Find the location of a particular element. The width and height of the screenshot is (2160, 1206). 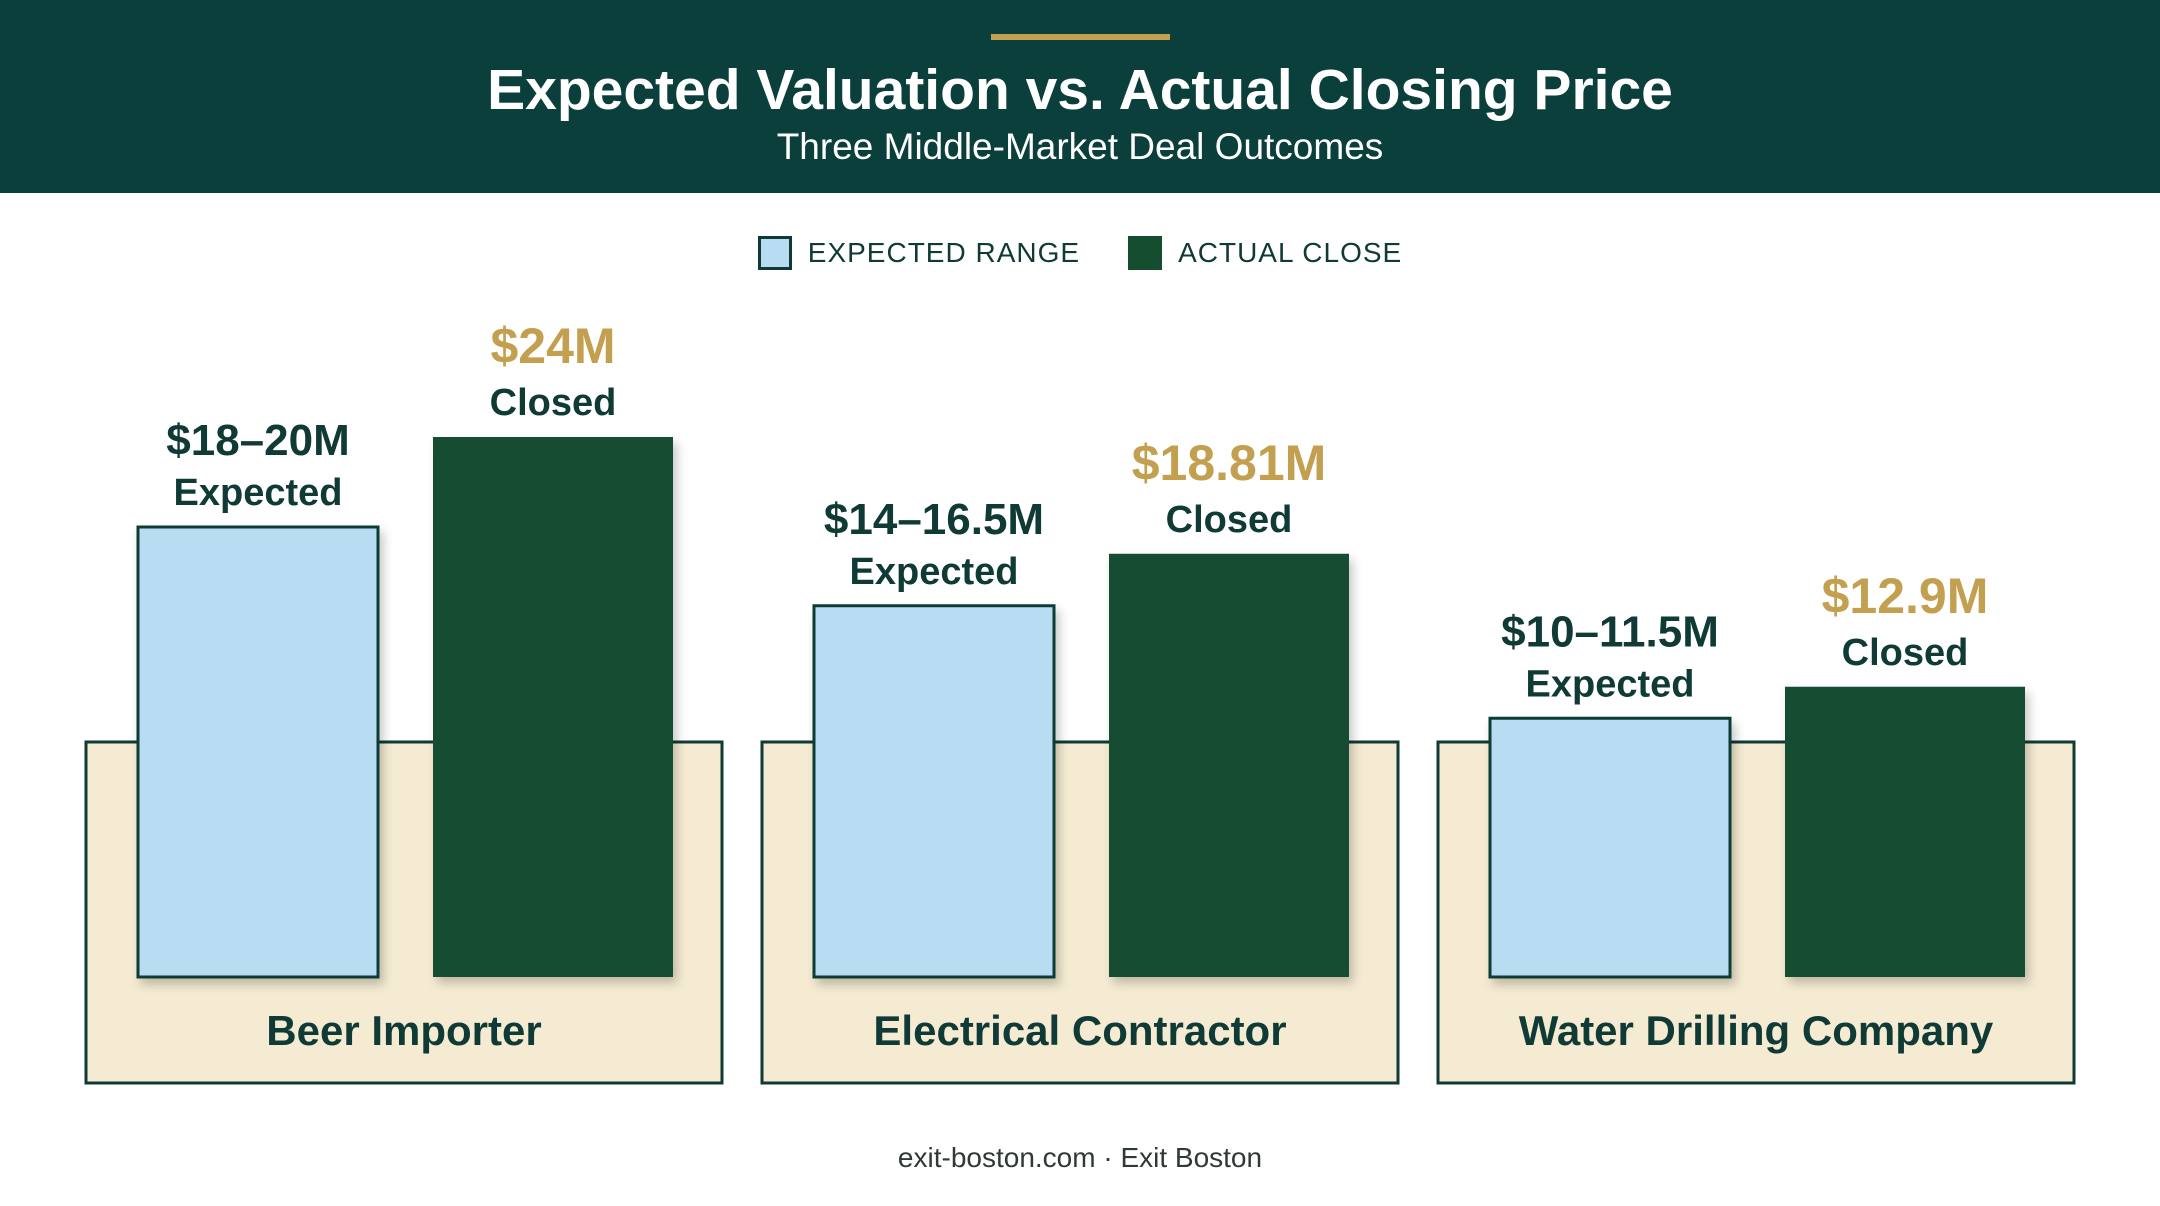

data-label-actual-value: $18.81M is located at coordinates (1229, 463).